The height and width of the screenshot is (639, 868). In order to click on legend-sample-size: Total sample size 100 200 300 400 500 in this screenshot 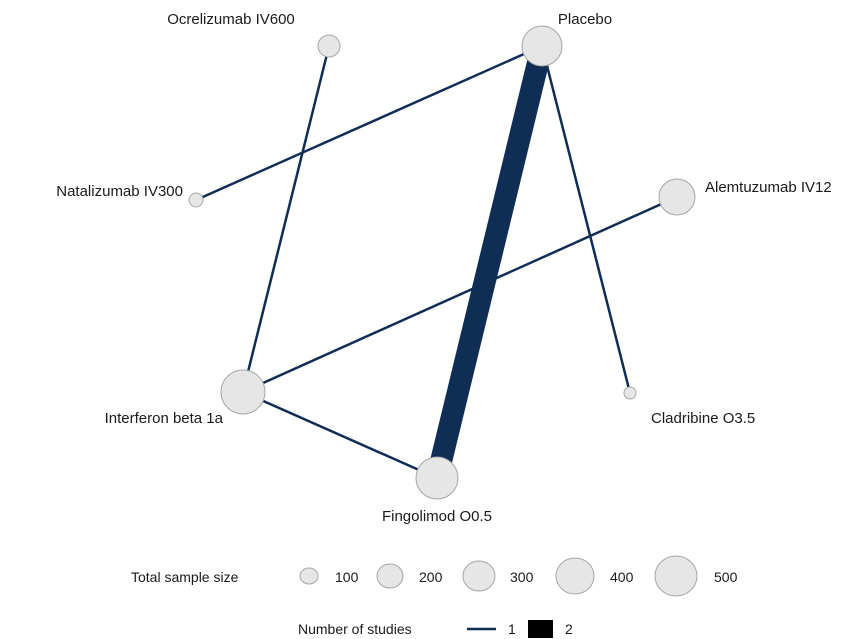, I will do `click(434, 576)`.